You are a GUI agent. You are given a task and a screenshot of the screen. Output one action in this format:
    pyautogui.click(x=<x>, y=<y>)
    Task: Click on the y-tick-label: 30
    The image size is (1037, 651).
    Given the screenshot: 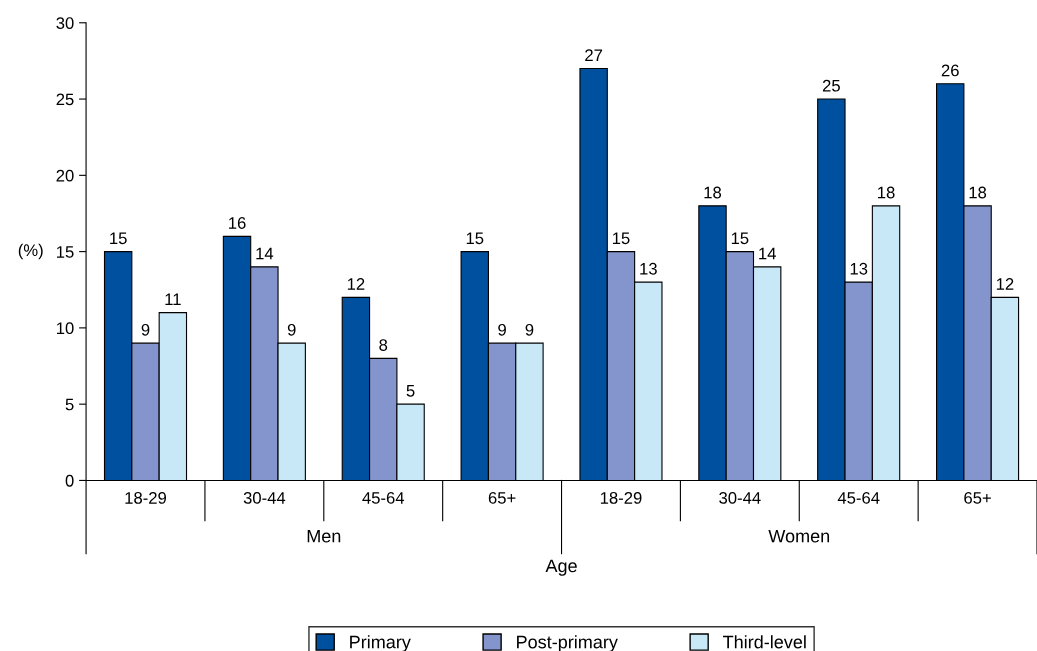 What is the action you would take?
    pyautogui.click(x=65, y=23)
    